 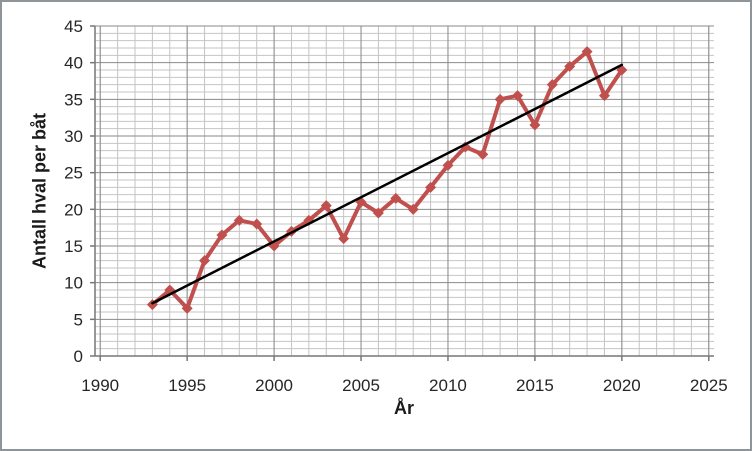 I want to click on x-tick-label: 2005, so click(x=361, y=385).